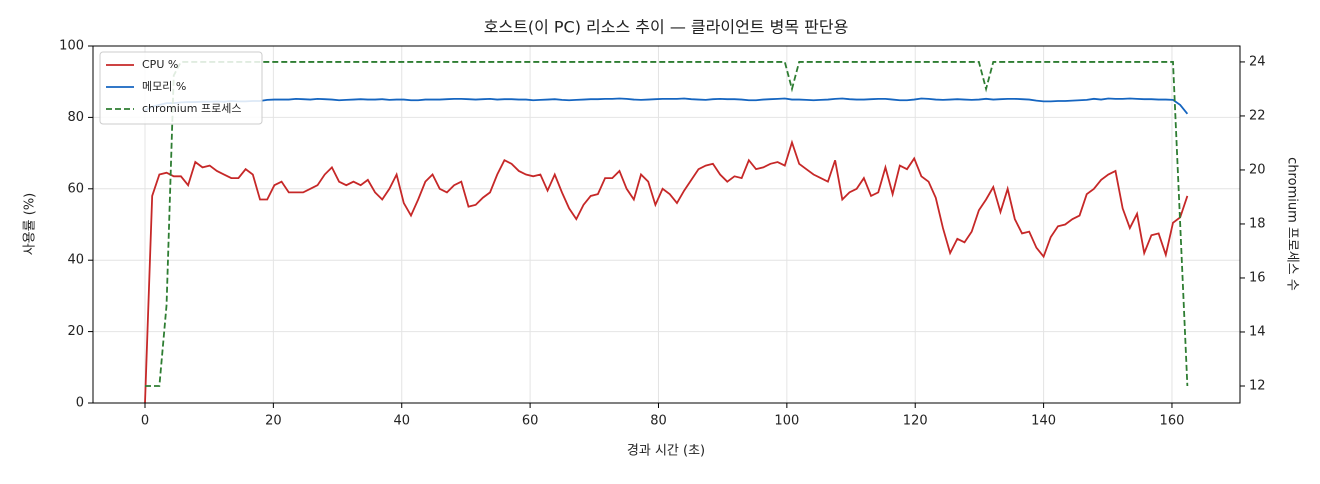 This screenshot has height=484, width=1320. I want to click on y-tick-label: 0, so click(80, 403).